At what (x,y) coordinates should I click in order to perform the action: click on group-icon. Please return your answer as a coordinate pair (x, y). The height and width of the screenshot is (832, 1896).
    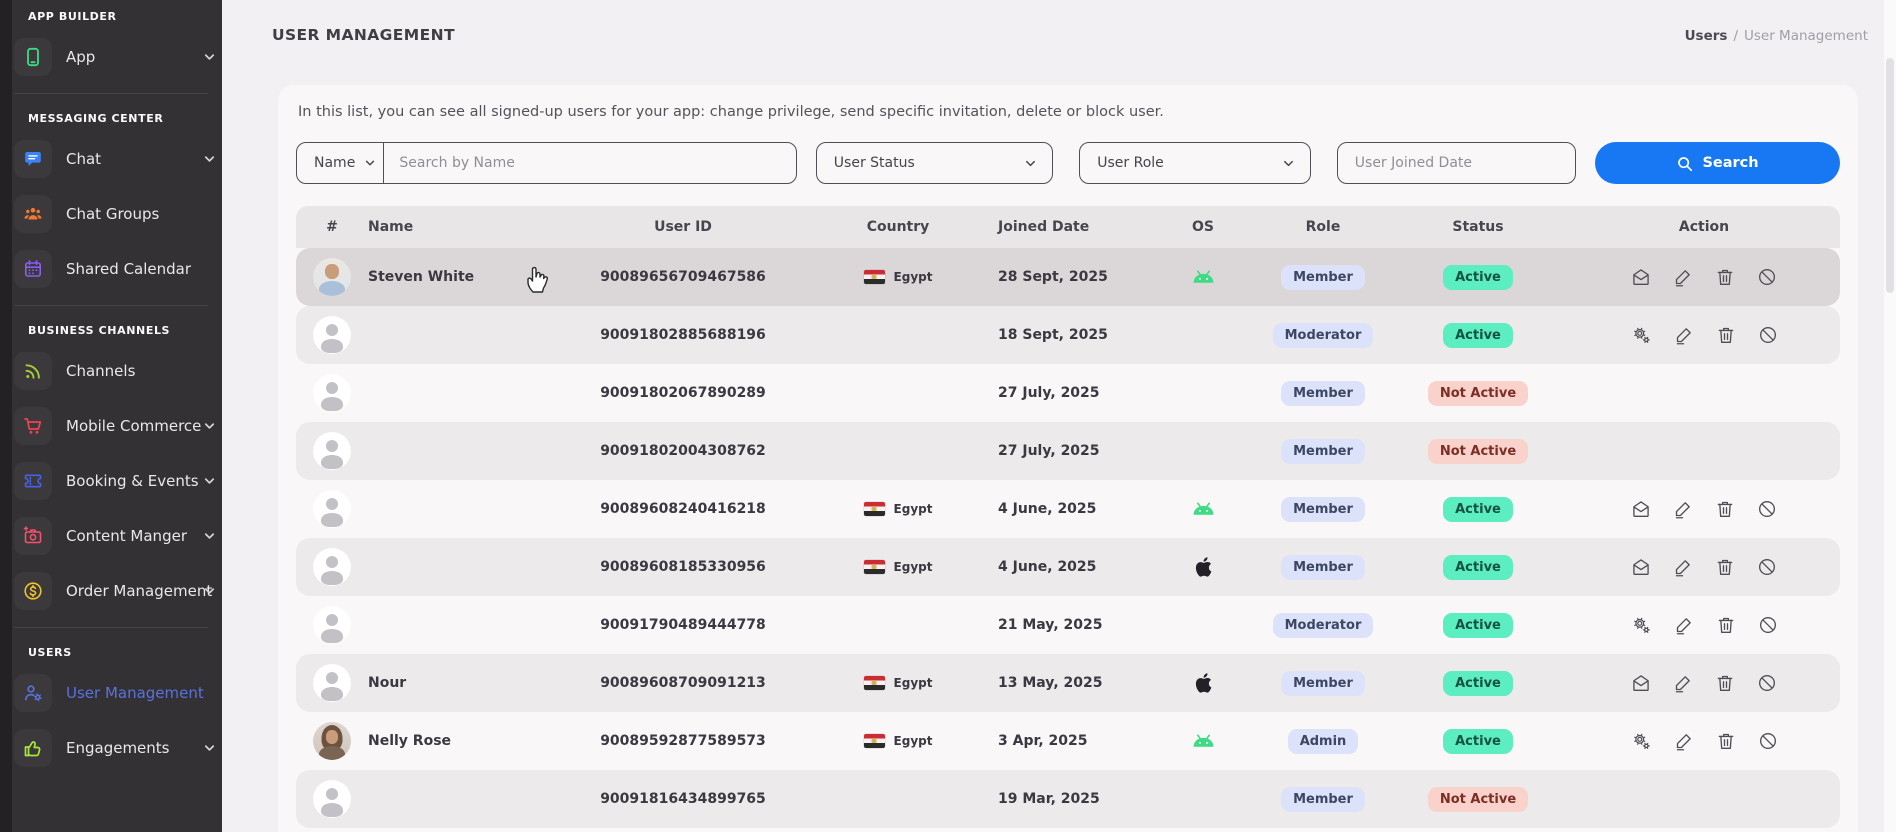
    Looking at the image, I should click on (33, 213).